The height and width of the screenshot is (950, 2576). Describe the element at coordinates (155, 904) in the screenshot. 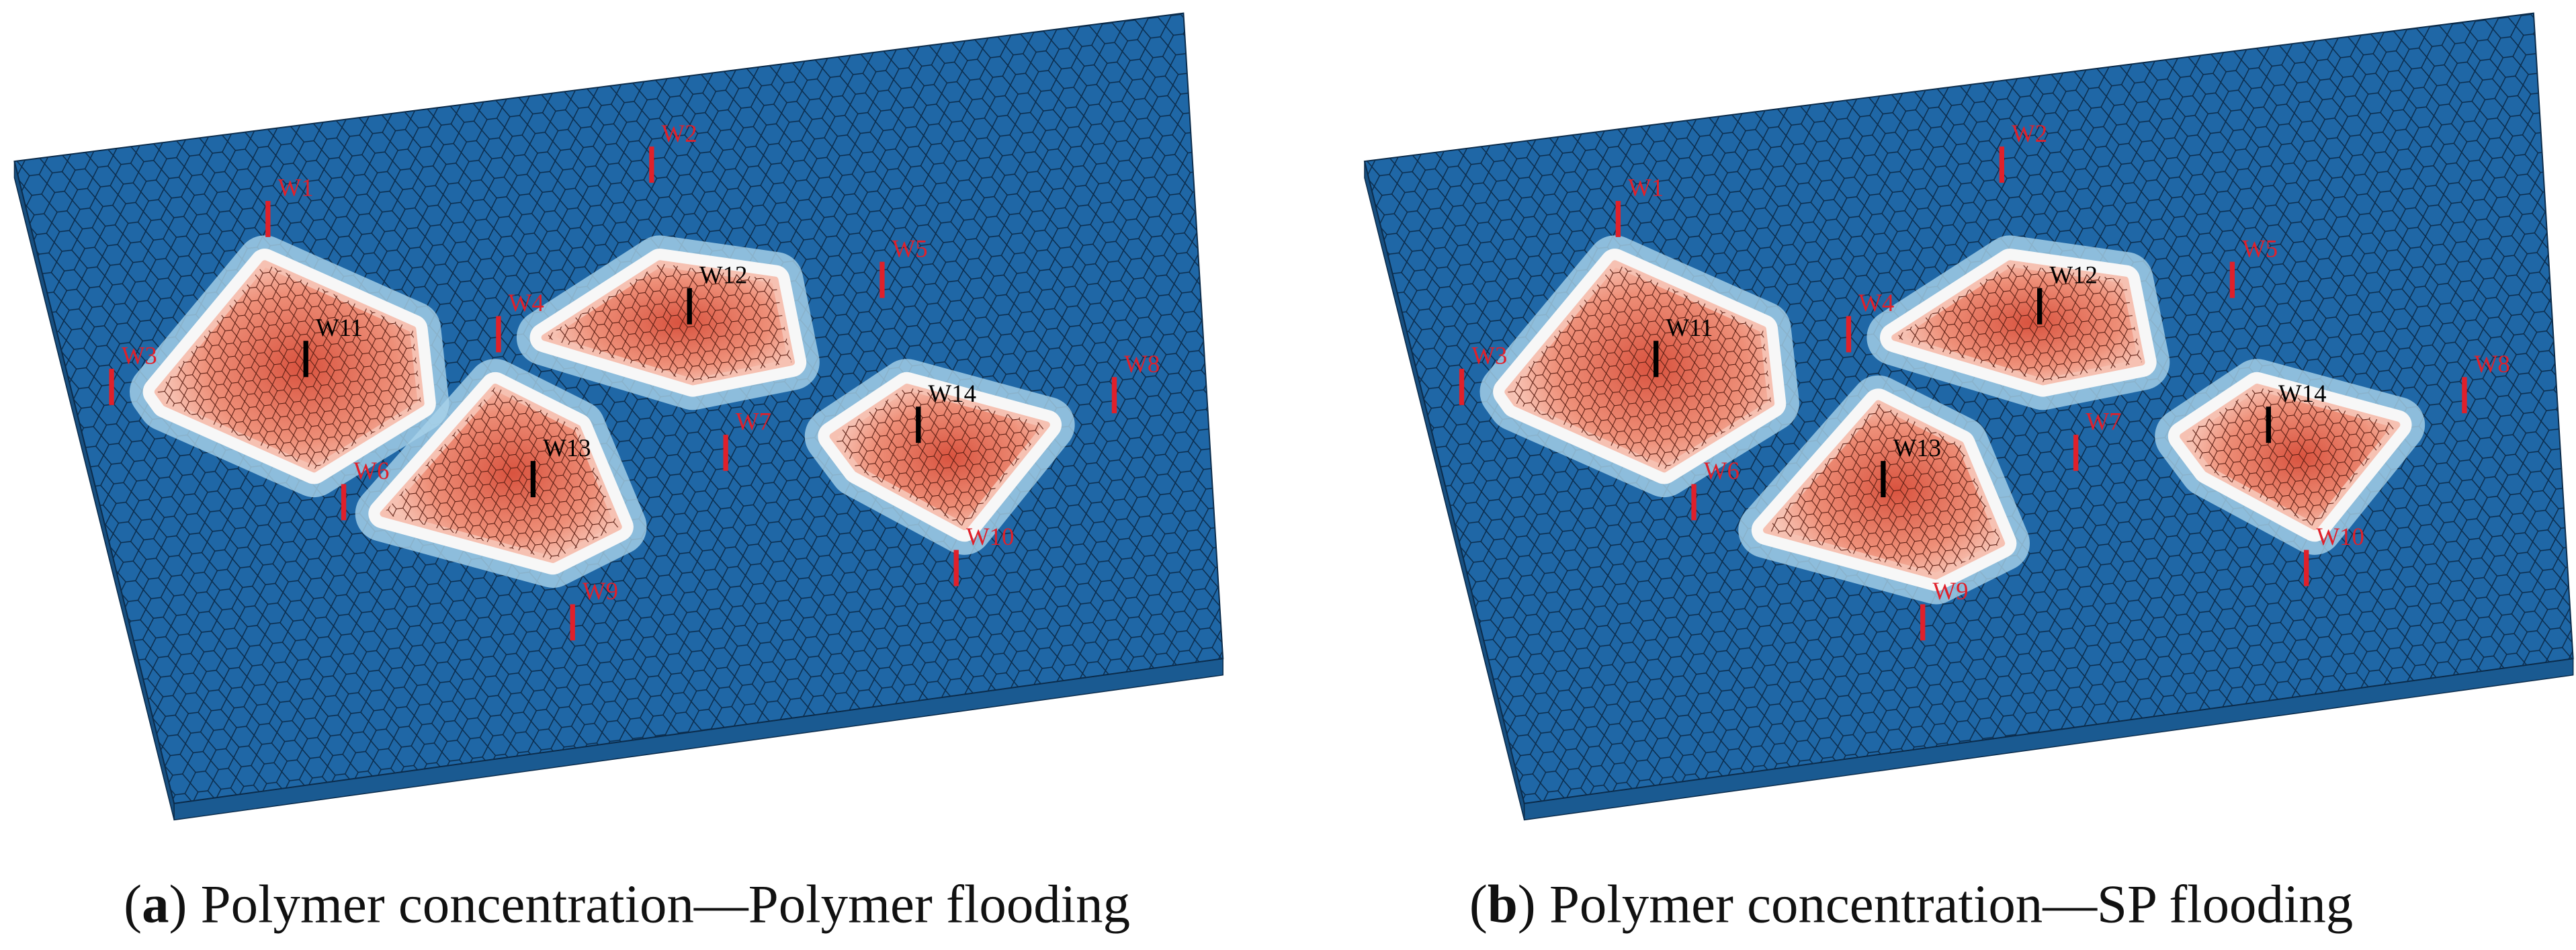

I see `caption-label: a` at that location.